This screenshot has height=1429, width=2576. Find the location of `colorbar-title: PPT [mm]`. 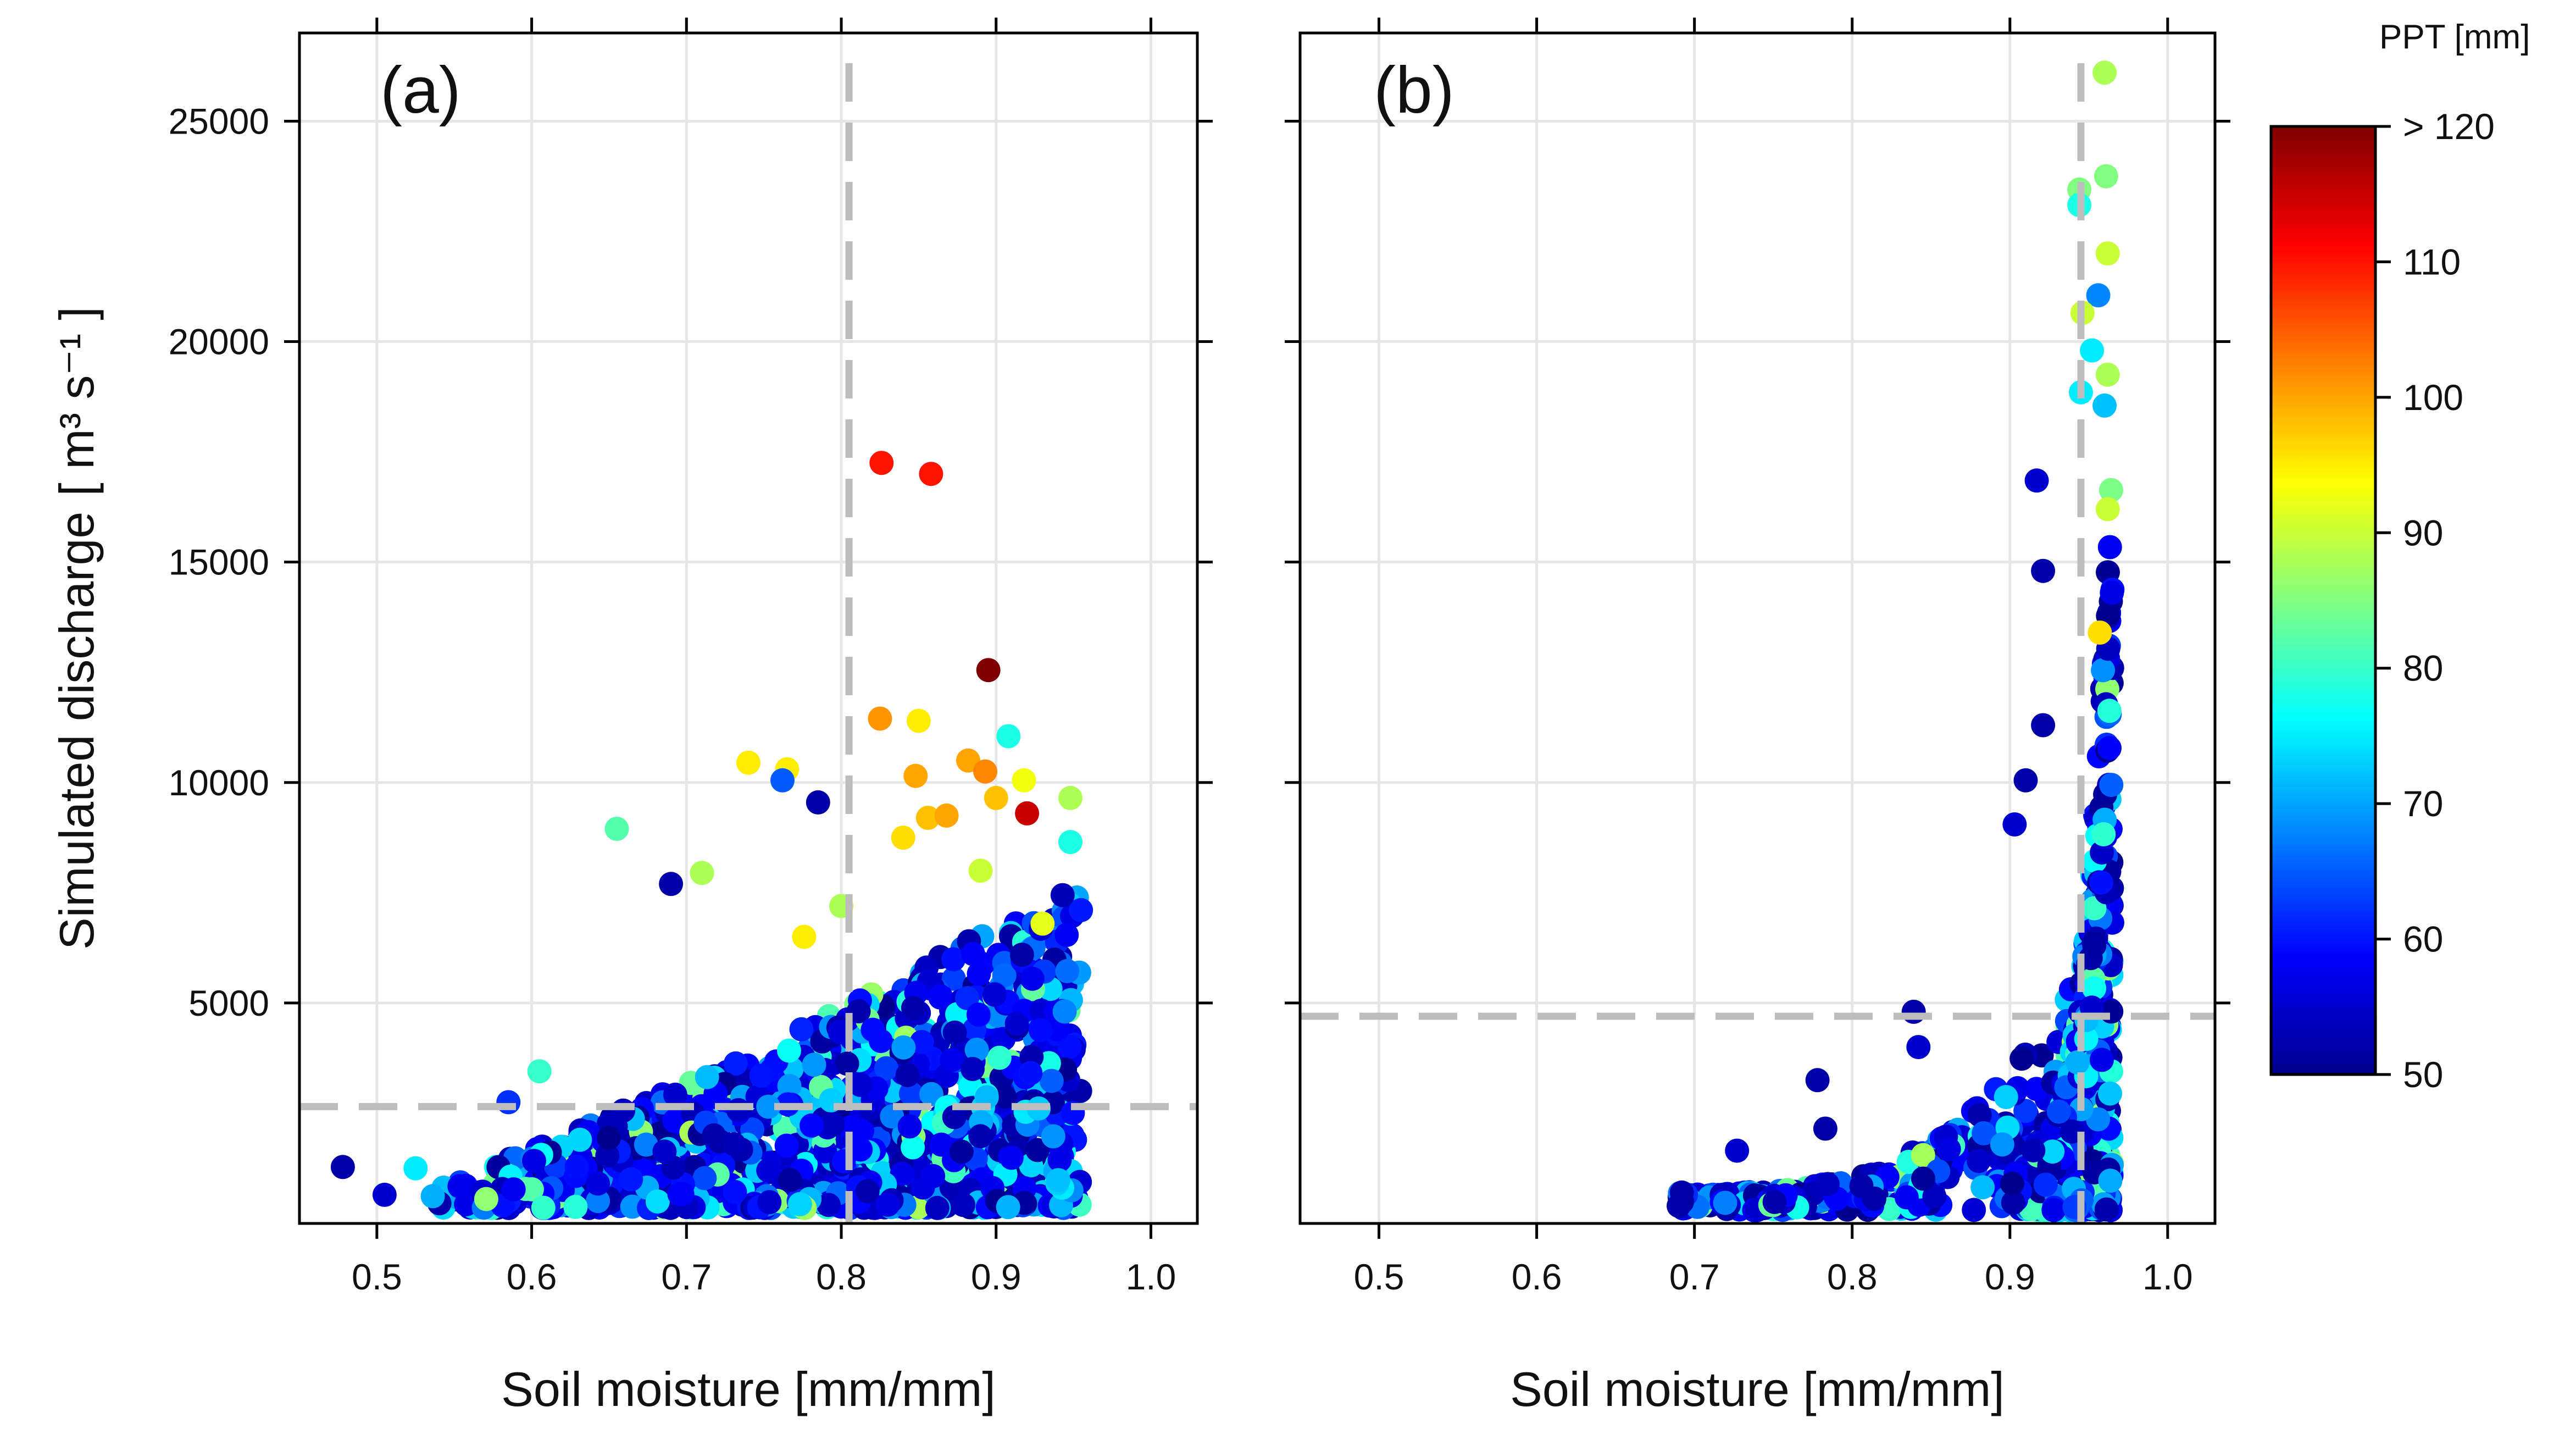

colorbar-title: PPT [mm] is located at coordinates (2454, 37).